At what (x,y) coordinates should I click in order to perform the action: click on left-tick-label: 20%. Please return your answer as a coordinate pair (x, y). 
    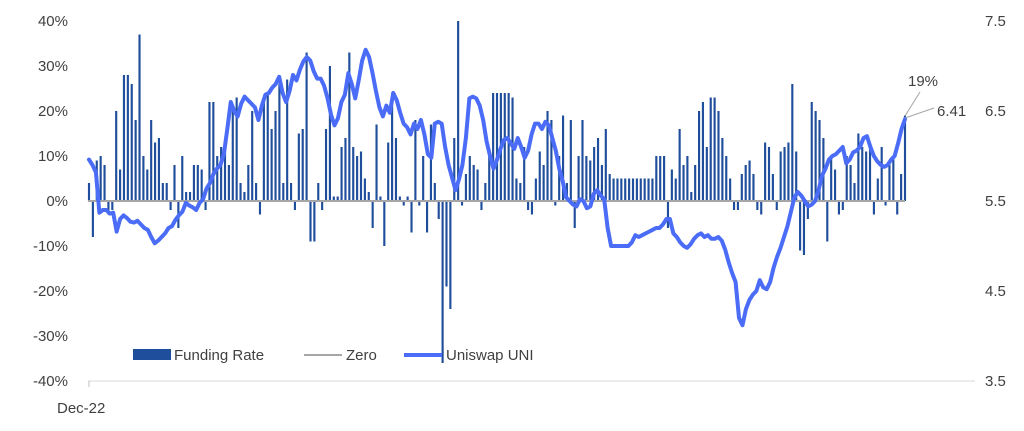
    Looking at the image, I should click on (53, 111).